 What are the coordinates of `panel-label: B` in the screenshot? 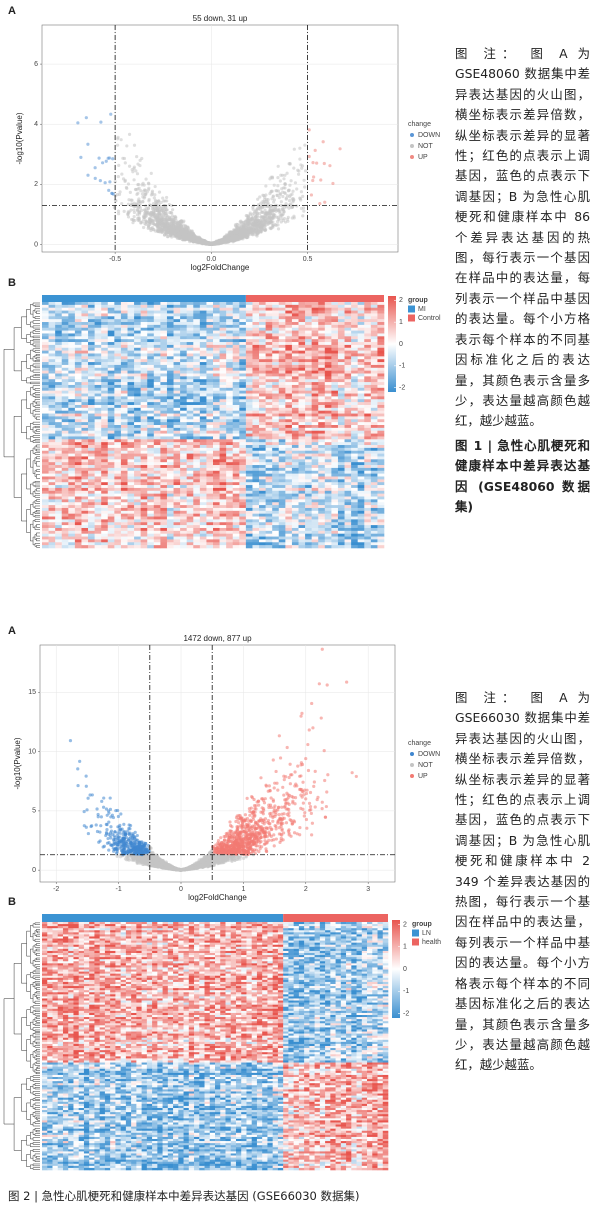 It's located at (12, 283).